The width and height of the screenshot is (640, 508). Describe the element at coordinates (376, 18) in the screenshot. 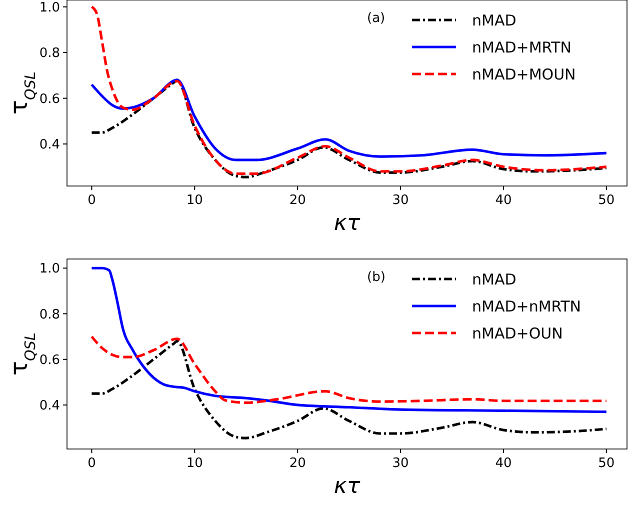

I see `annotation: (a)` at that location.